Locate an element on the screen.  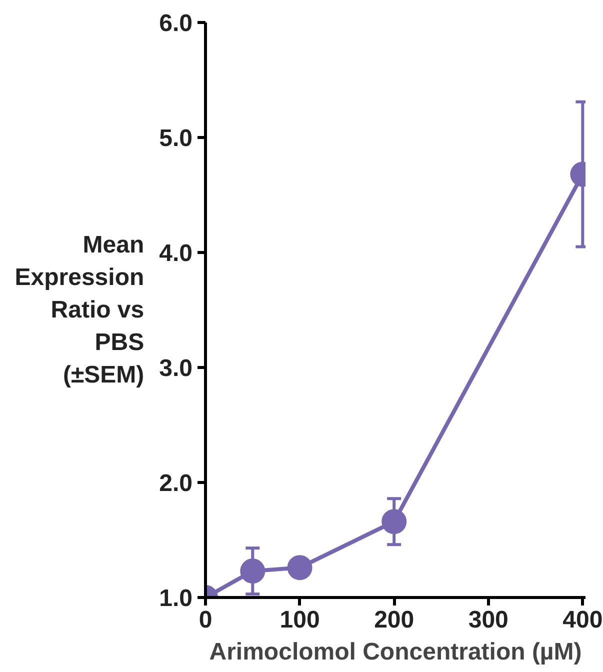
y-tick-label: 6.0 is located at coordinates (176, 23).